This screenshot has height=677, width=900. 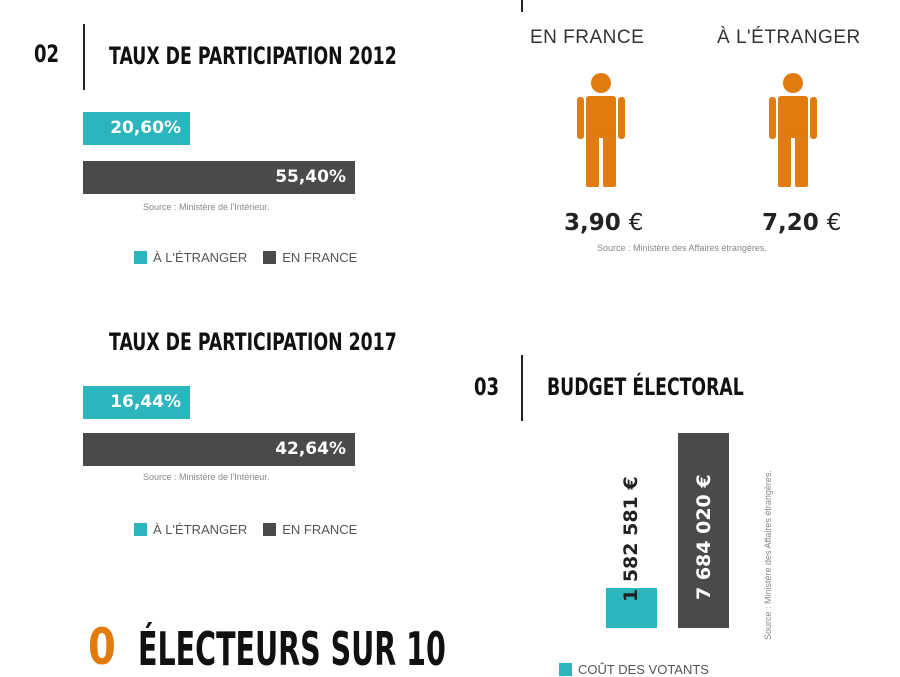 I want to click on legend-label-votants: COÛT DES VOTANTS, so click(x=643, y=669).